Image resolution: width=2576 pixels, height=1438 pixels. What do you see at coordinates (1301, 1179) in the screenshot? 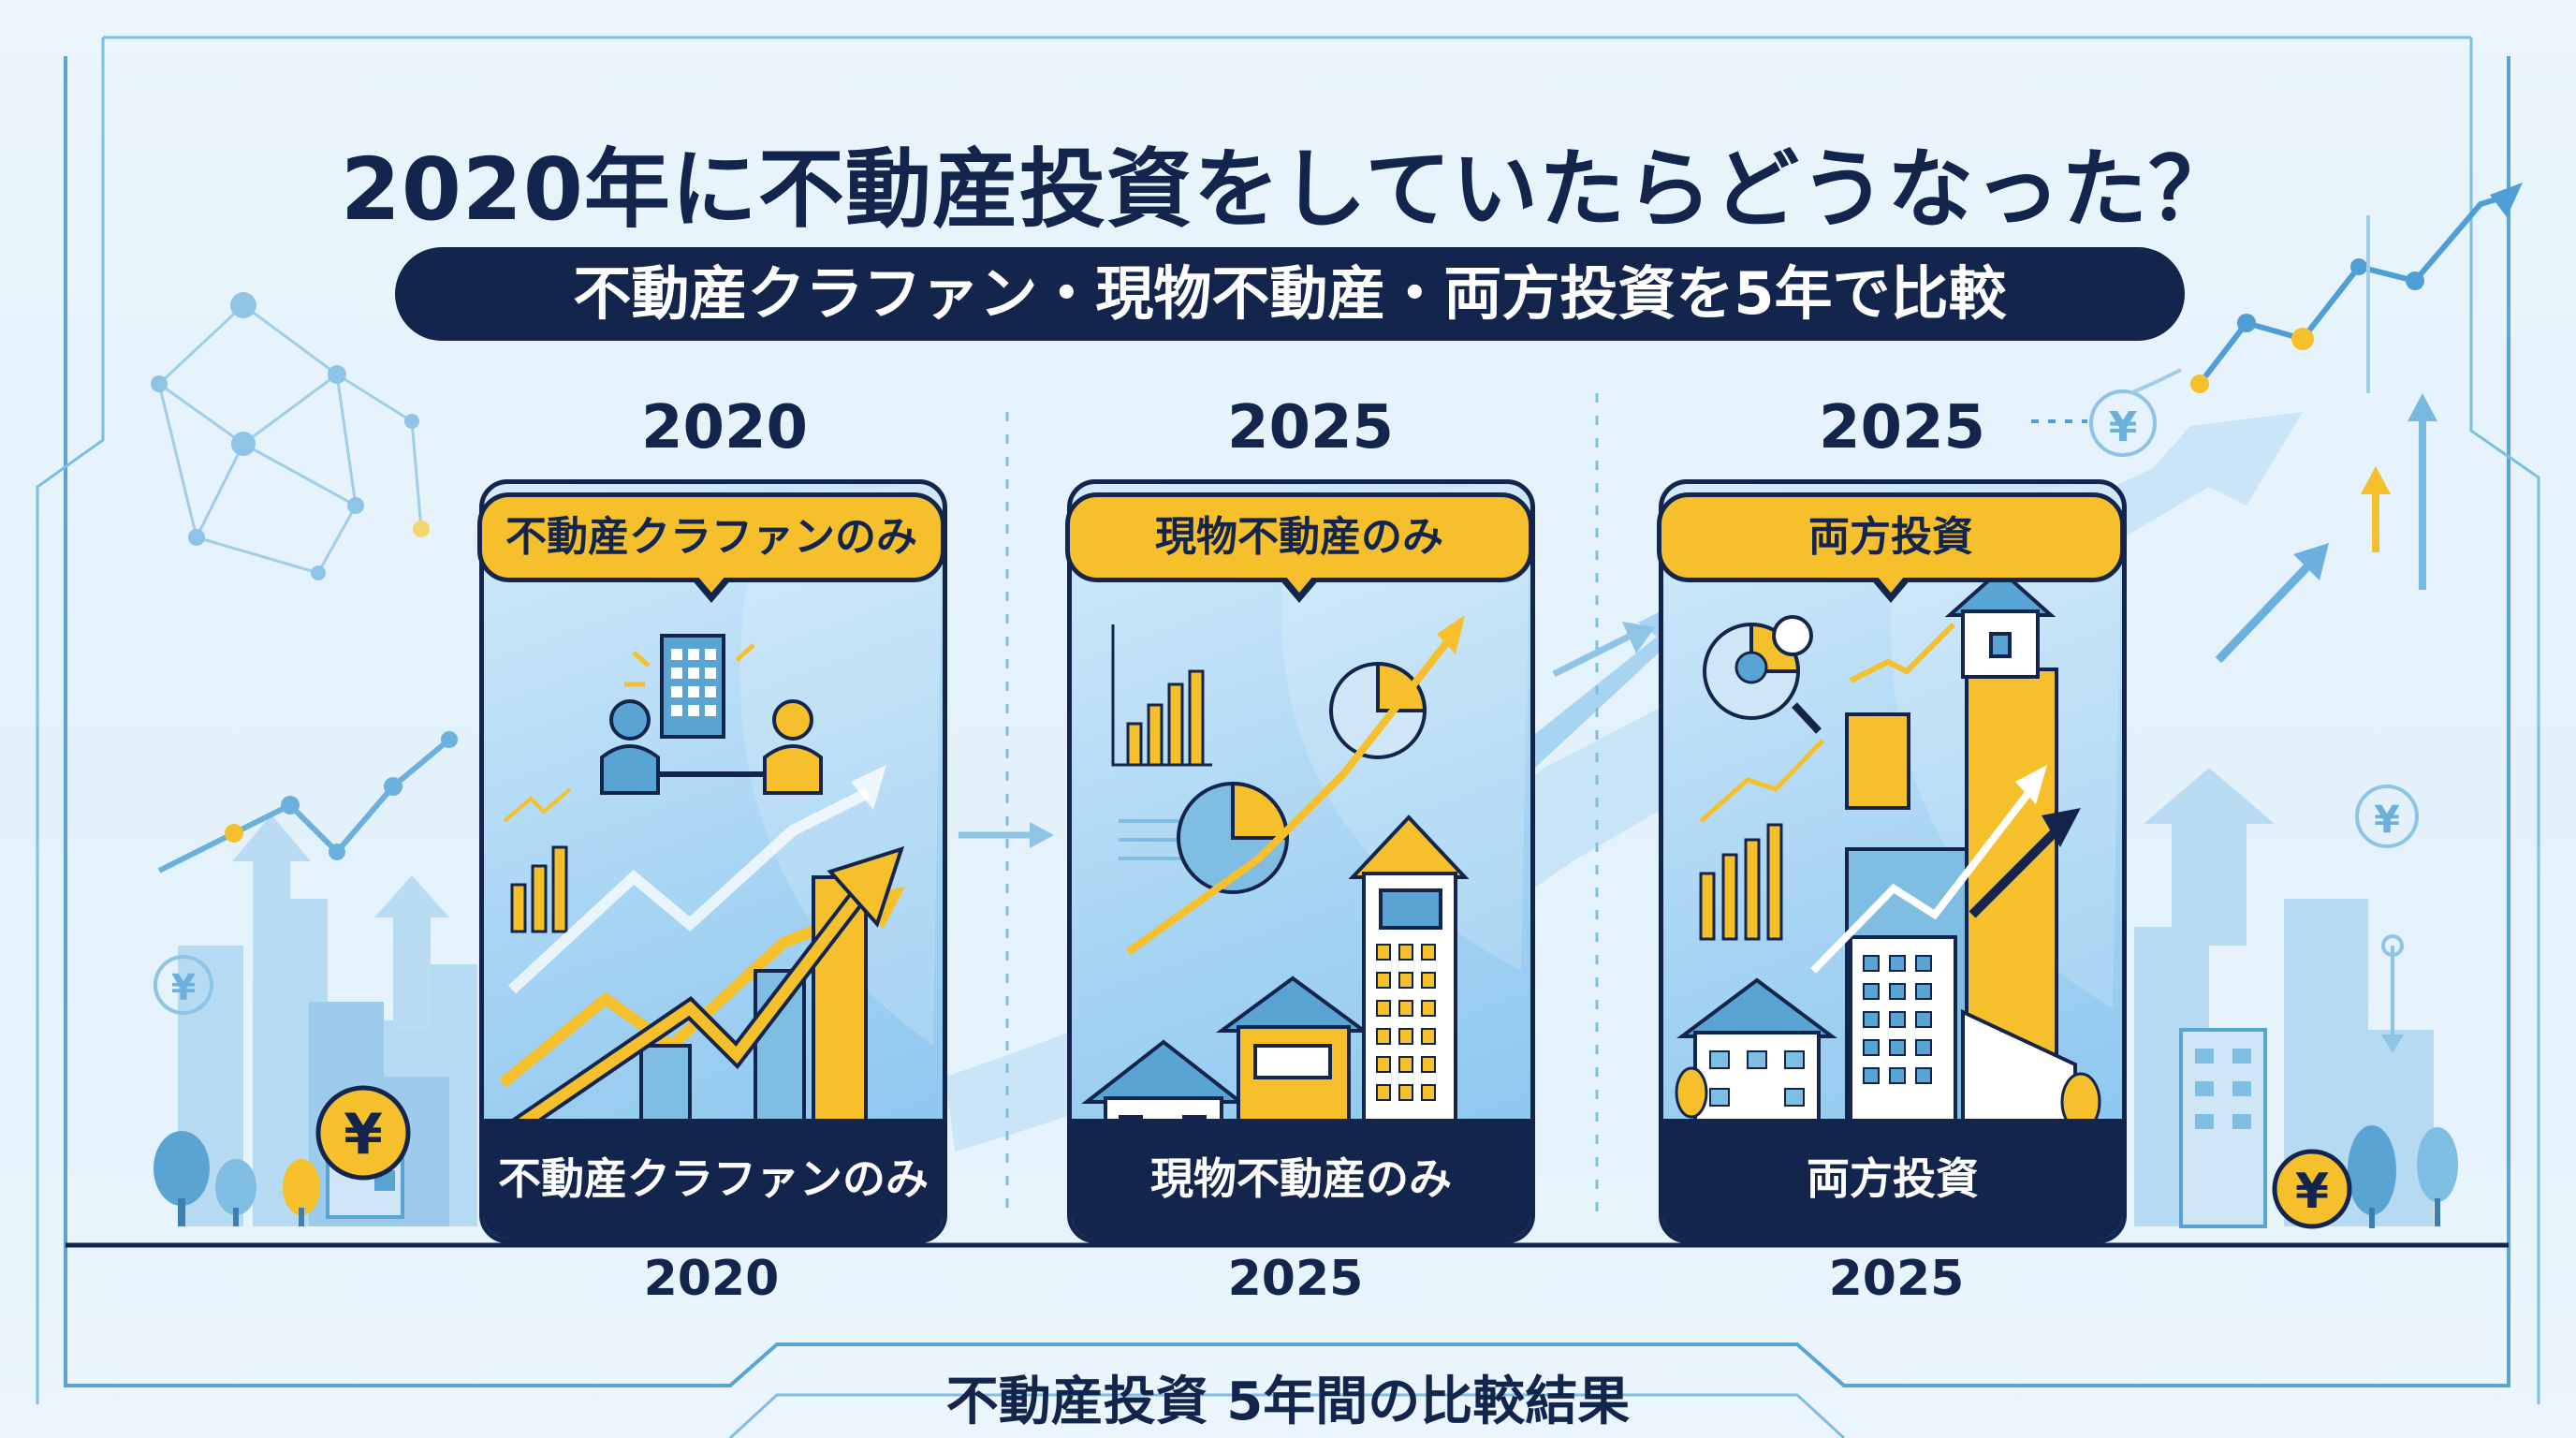
I see `panel-2-footer: 現物不動産のみ` at bounding box center [1301, 1179].